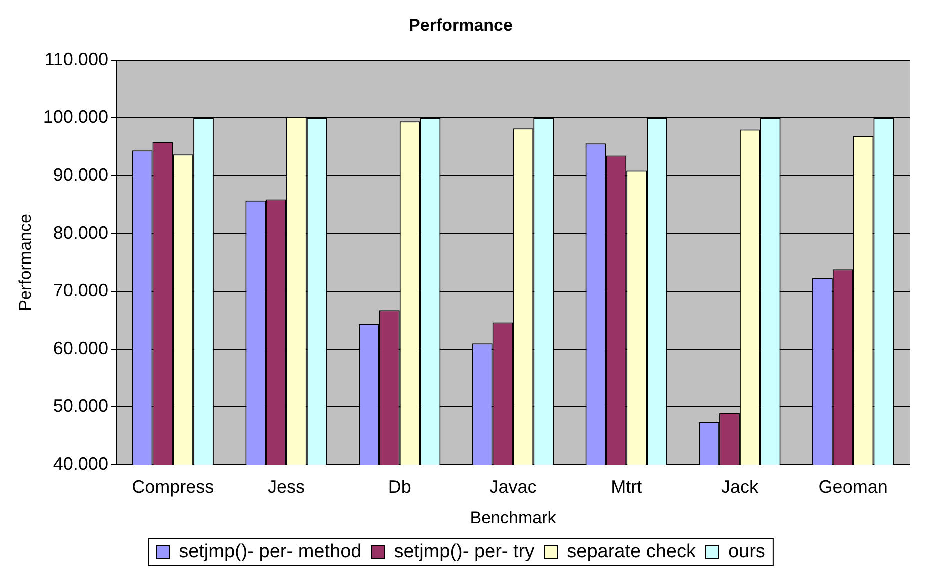 This screenshot has width=926, height=582. I want to click on y-tick-label: 60.000, so click(80, 348).